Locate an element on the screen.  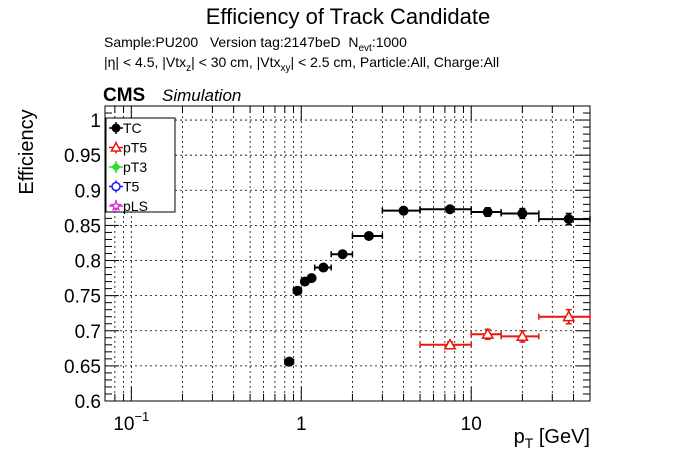
subtitle-line2-sub1: z is located at coordinates (188, 68).